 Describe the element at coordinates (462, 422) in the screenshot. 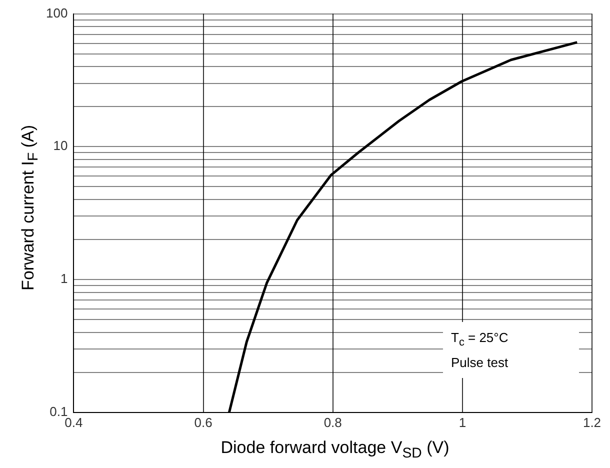

I see `x-tick-label: 1` at that location.